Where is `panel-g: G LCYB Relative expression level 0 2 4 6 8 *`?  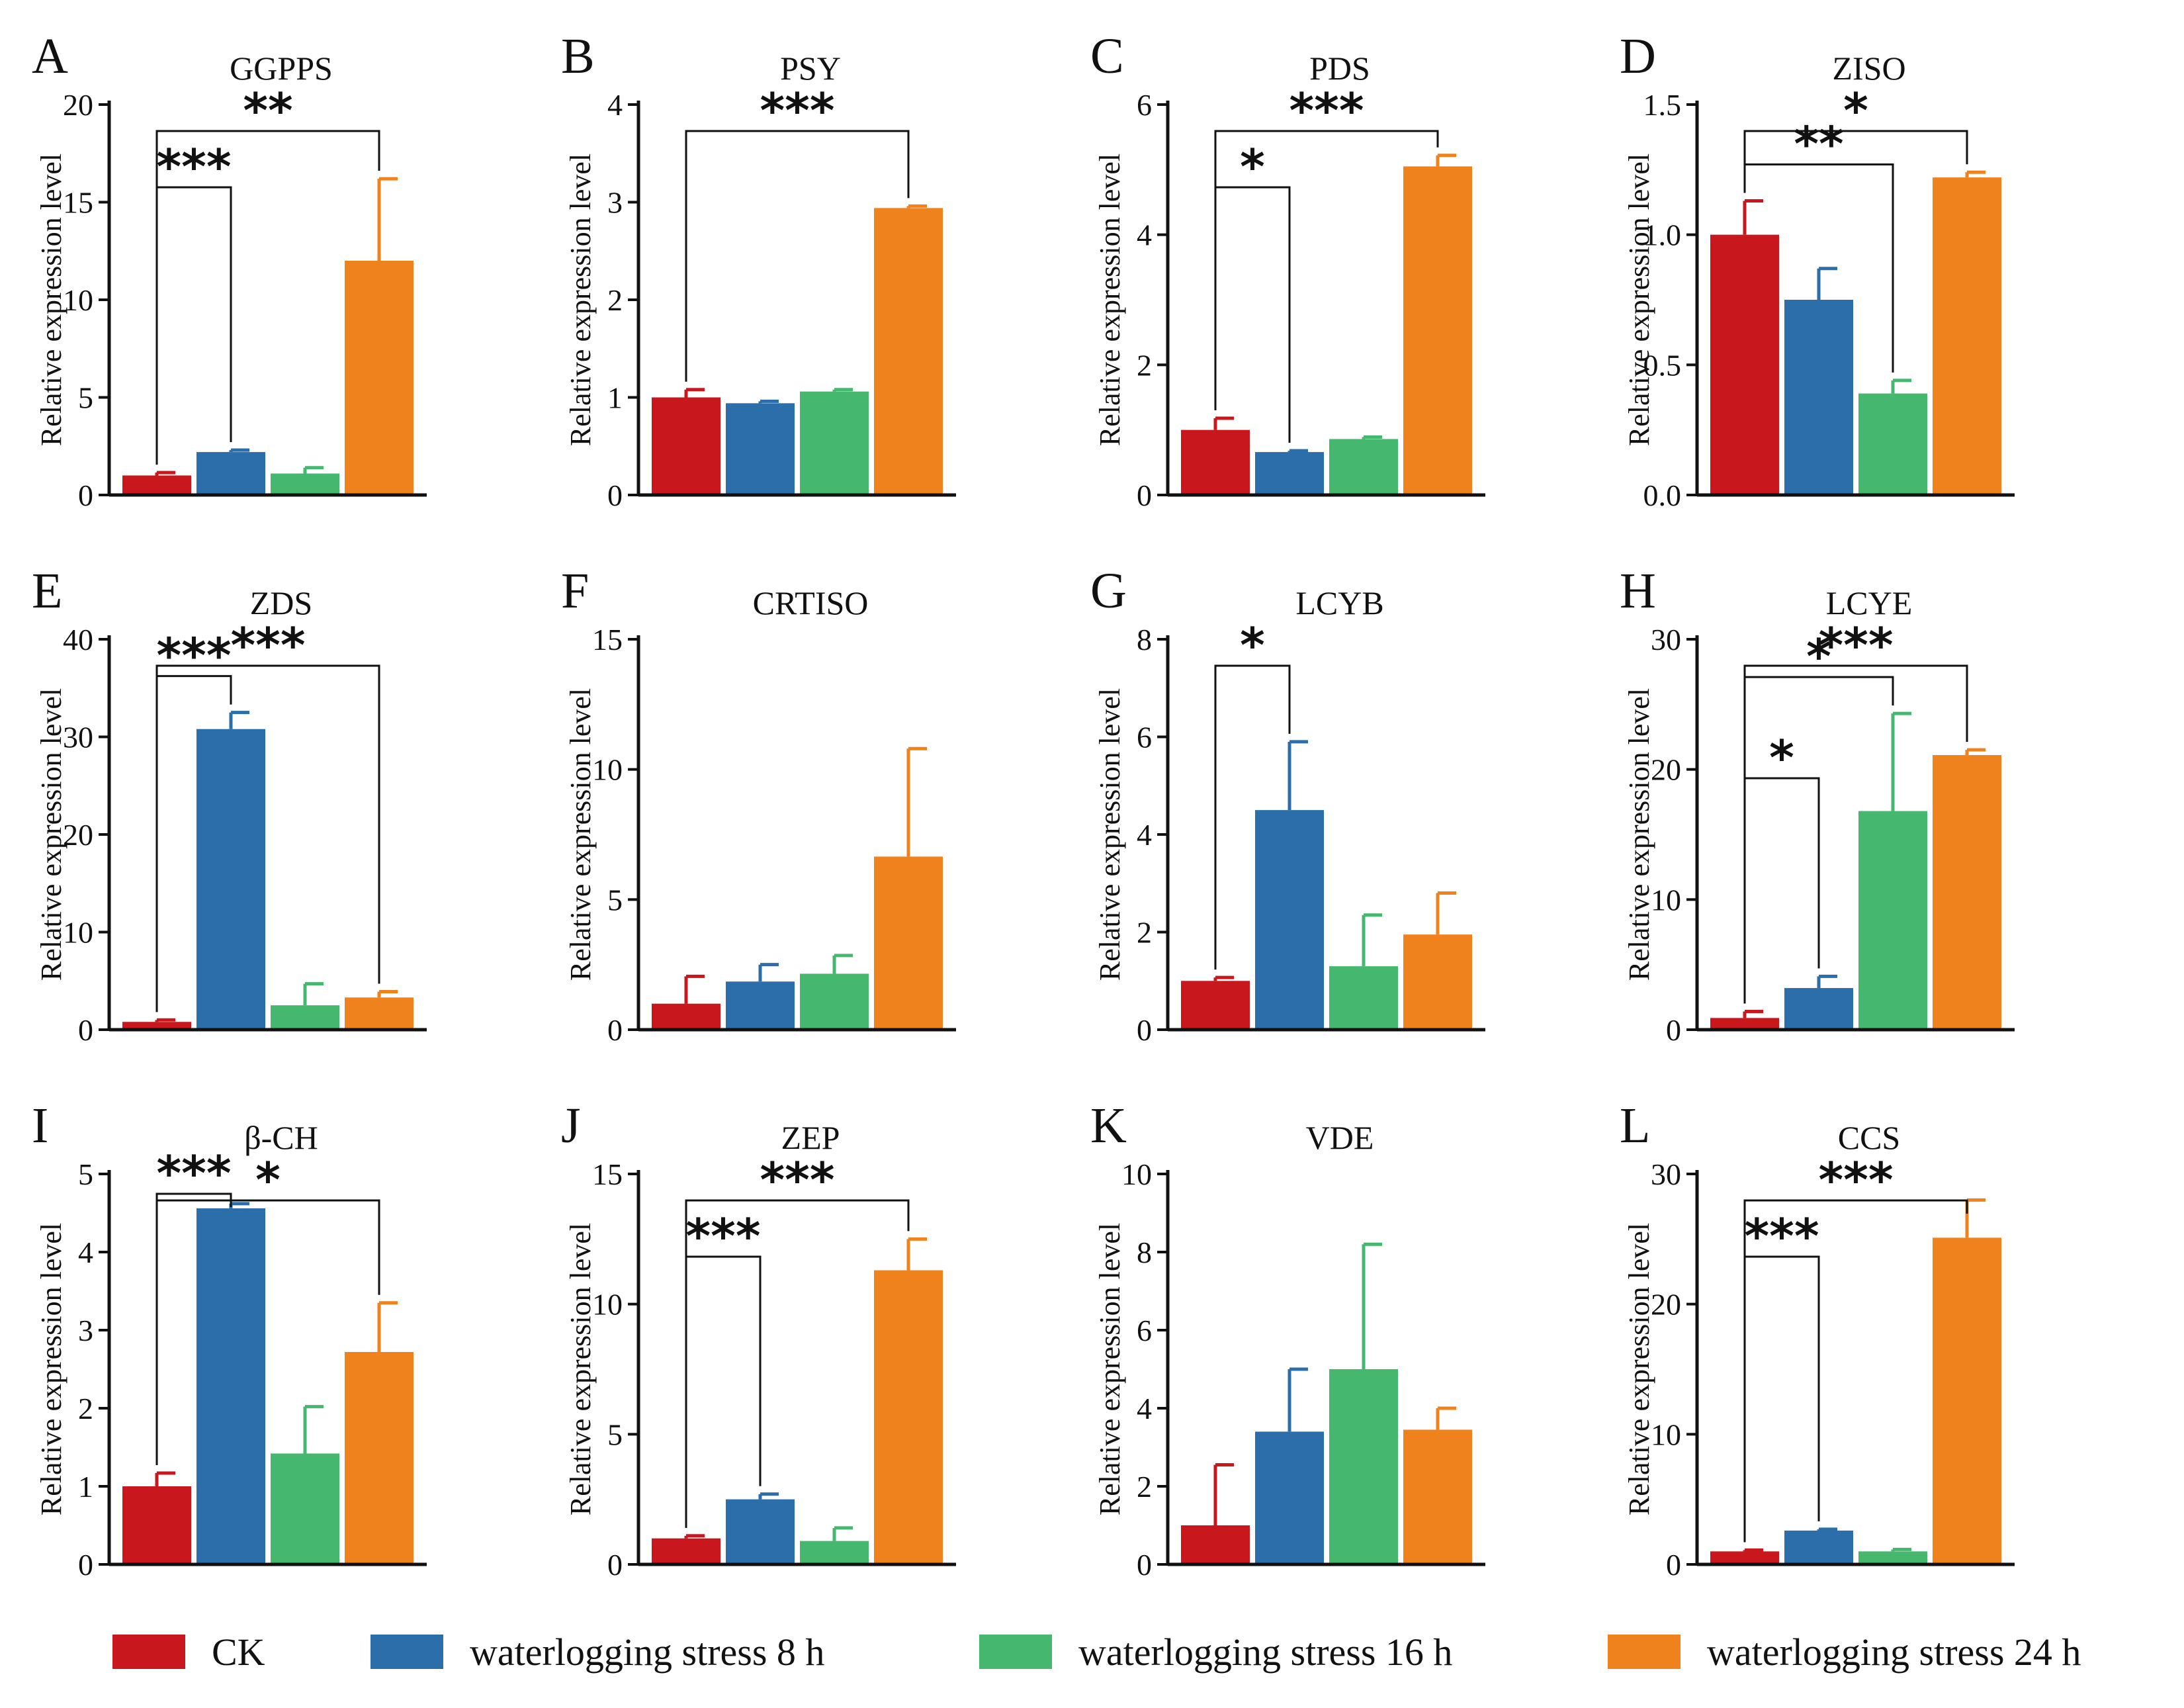 panel-g: G LCYB Relative expression level 0 2 4 6 8 * is located at coordinates (1287, 805).